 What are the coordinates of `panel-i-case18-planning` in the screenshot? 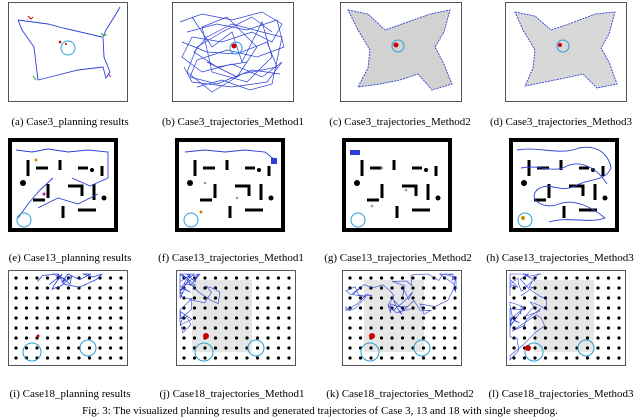 It's located at (68, 318).